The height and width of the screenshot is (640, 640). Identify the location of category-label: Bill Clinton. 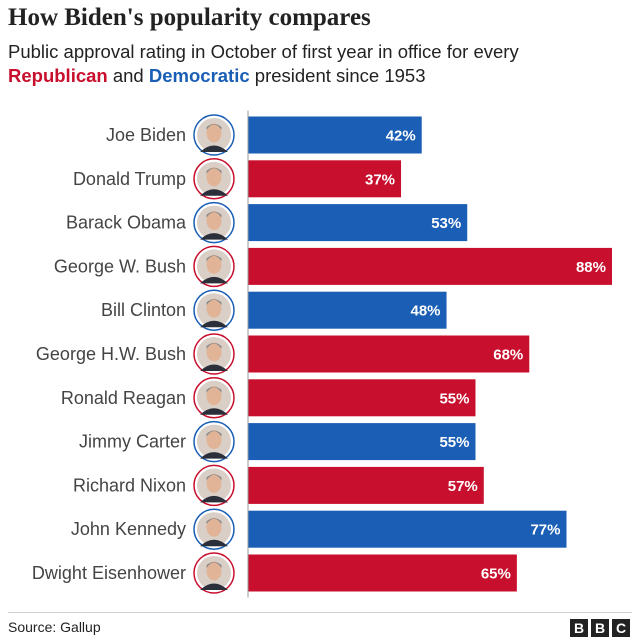
(143, 310).